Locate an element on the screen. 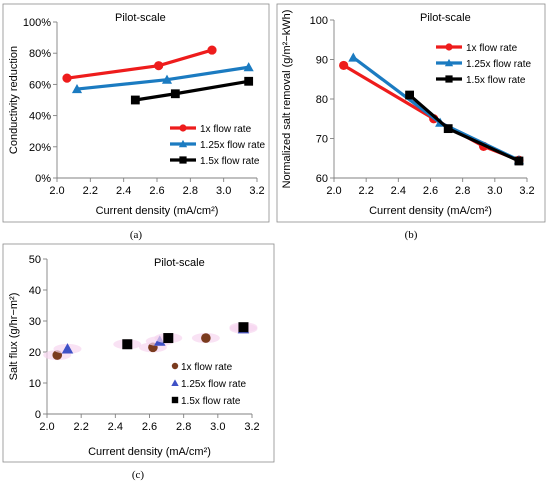 This screenshot has height=484, width=550. panel-a-caption: (a) is located at coordinates (136, 235).